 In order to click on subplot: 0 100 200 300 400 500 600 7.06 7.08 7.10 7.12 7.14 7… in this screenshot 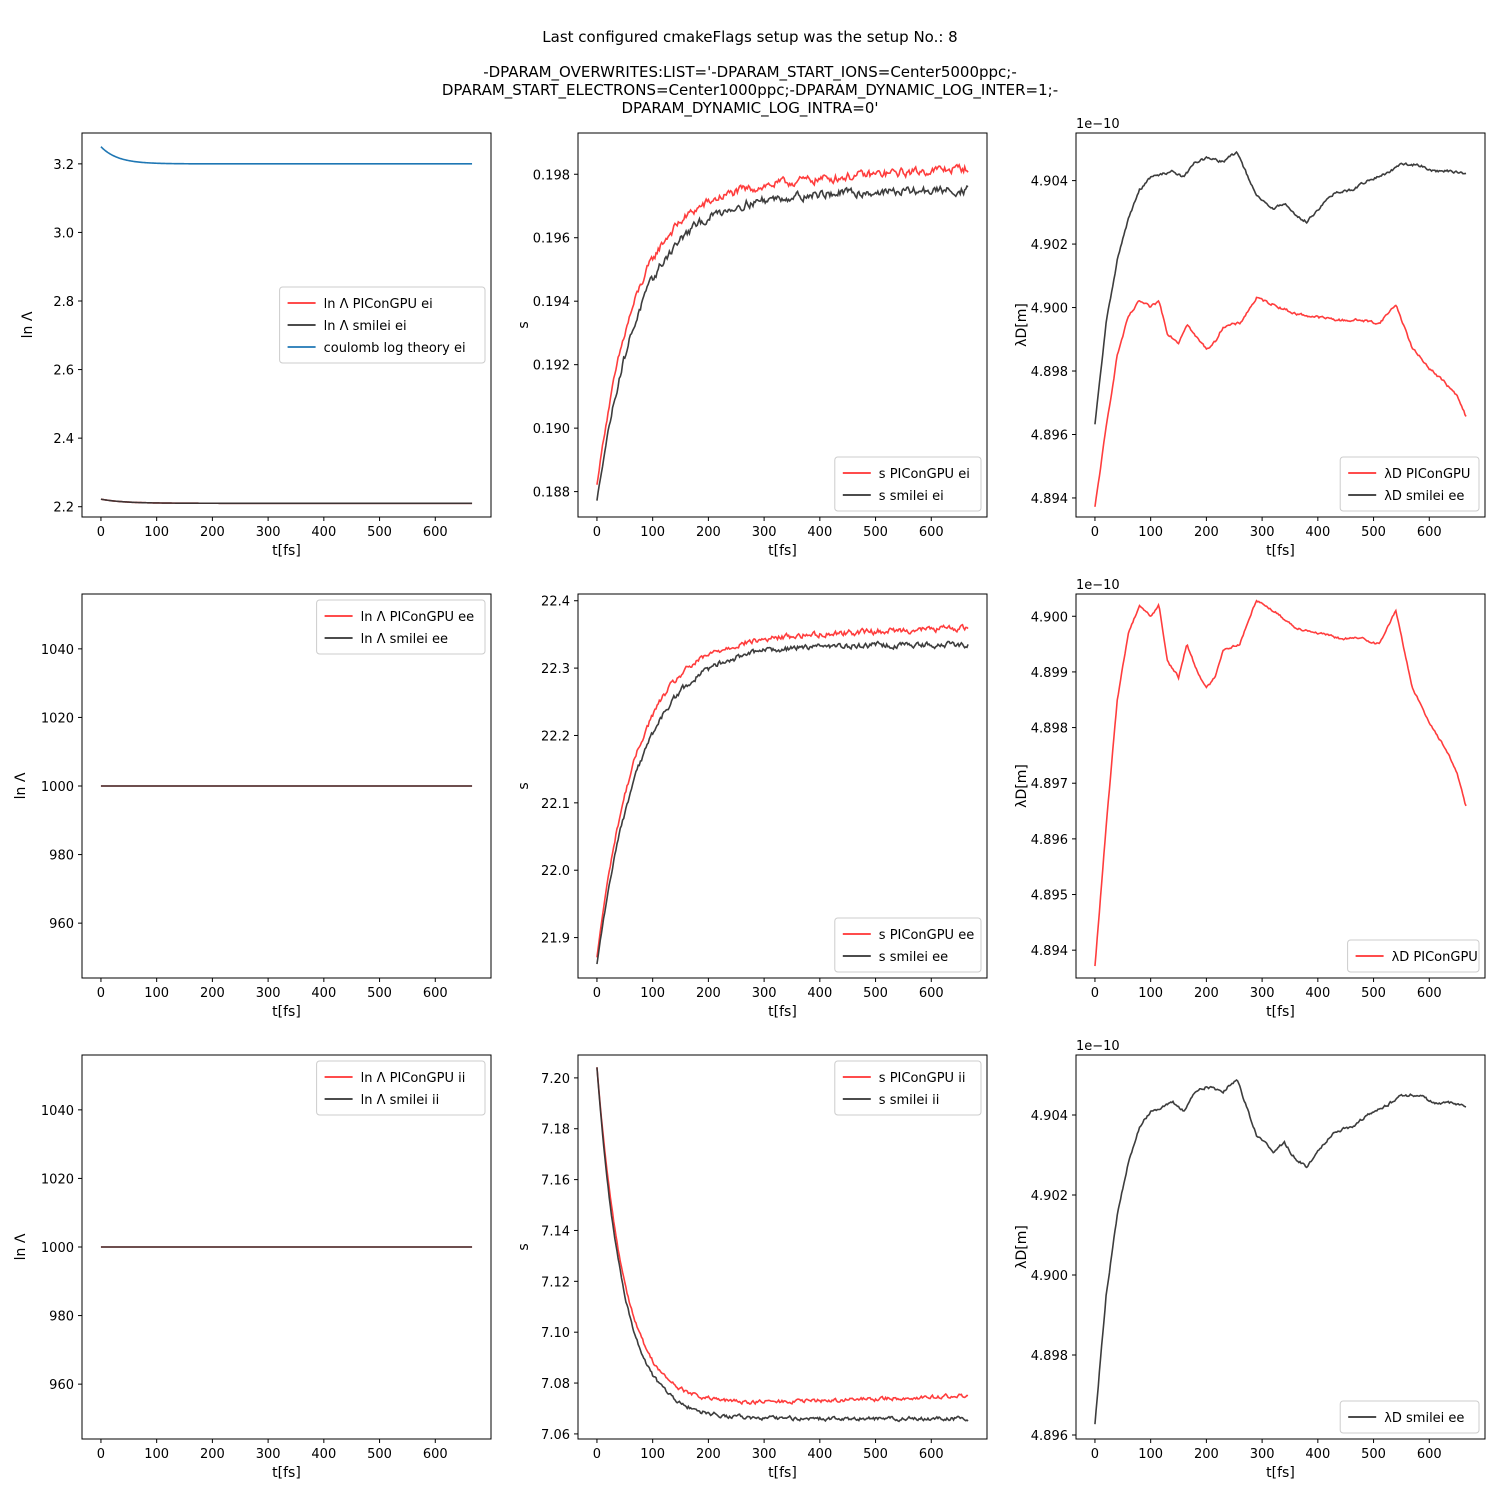, I will do `click(752, 1267)`.